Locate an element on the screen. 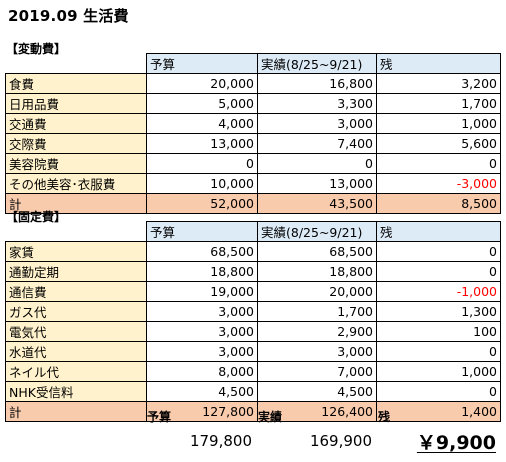 The image size is (506, 462). total-actual-cell: 43,500 is located at coordinates (317, 203).